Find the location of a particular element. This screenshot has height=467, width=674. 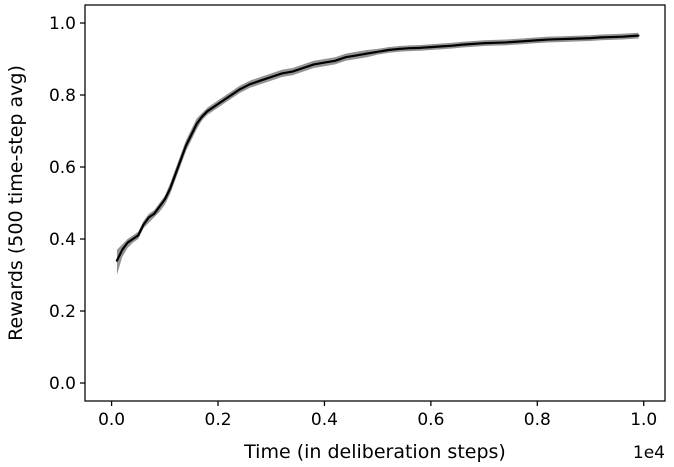

x-axis-offset-label: 1e4 is located at coordinates (649, 453).